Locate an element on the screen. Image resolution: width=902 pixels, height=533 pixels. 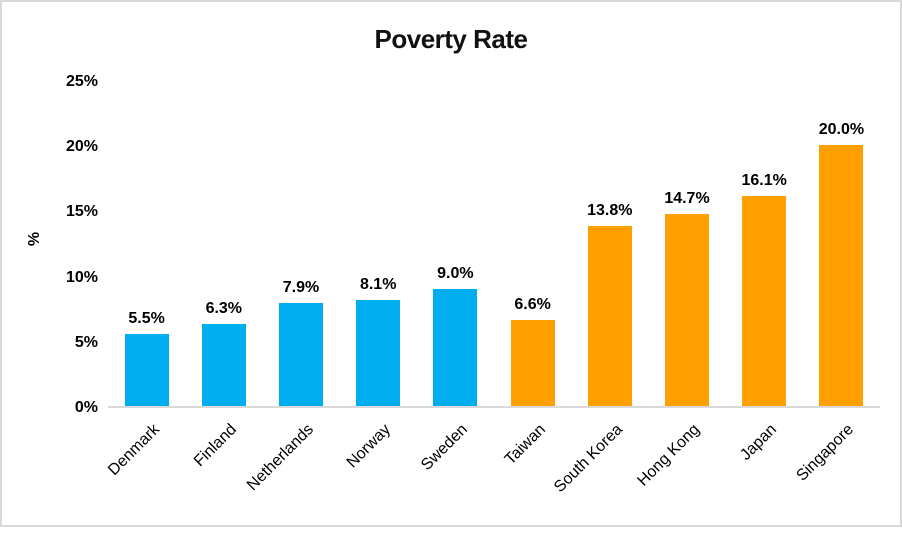
bar-value-label: 16.1% is located at coordinates (764, 181).